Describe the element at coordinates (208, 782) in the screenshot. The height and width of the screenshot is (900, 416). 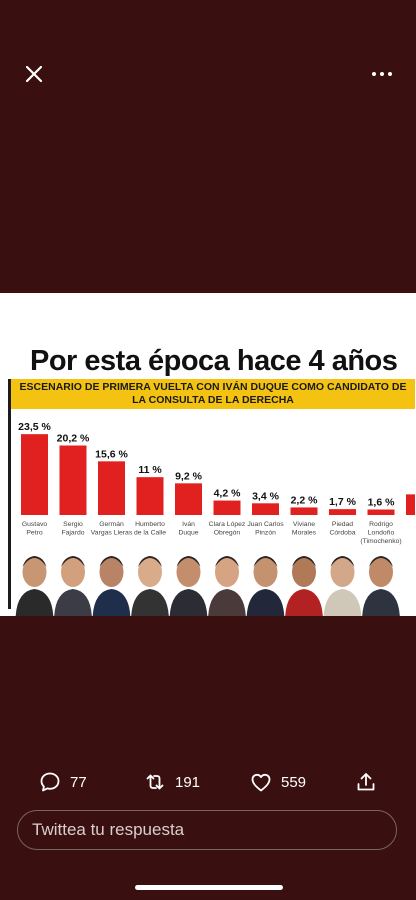
I see `tweet-actions: 77 191 559` at that location.